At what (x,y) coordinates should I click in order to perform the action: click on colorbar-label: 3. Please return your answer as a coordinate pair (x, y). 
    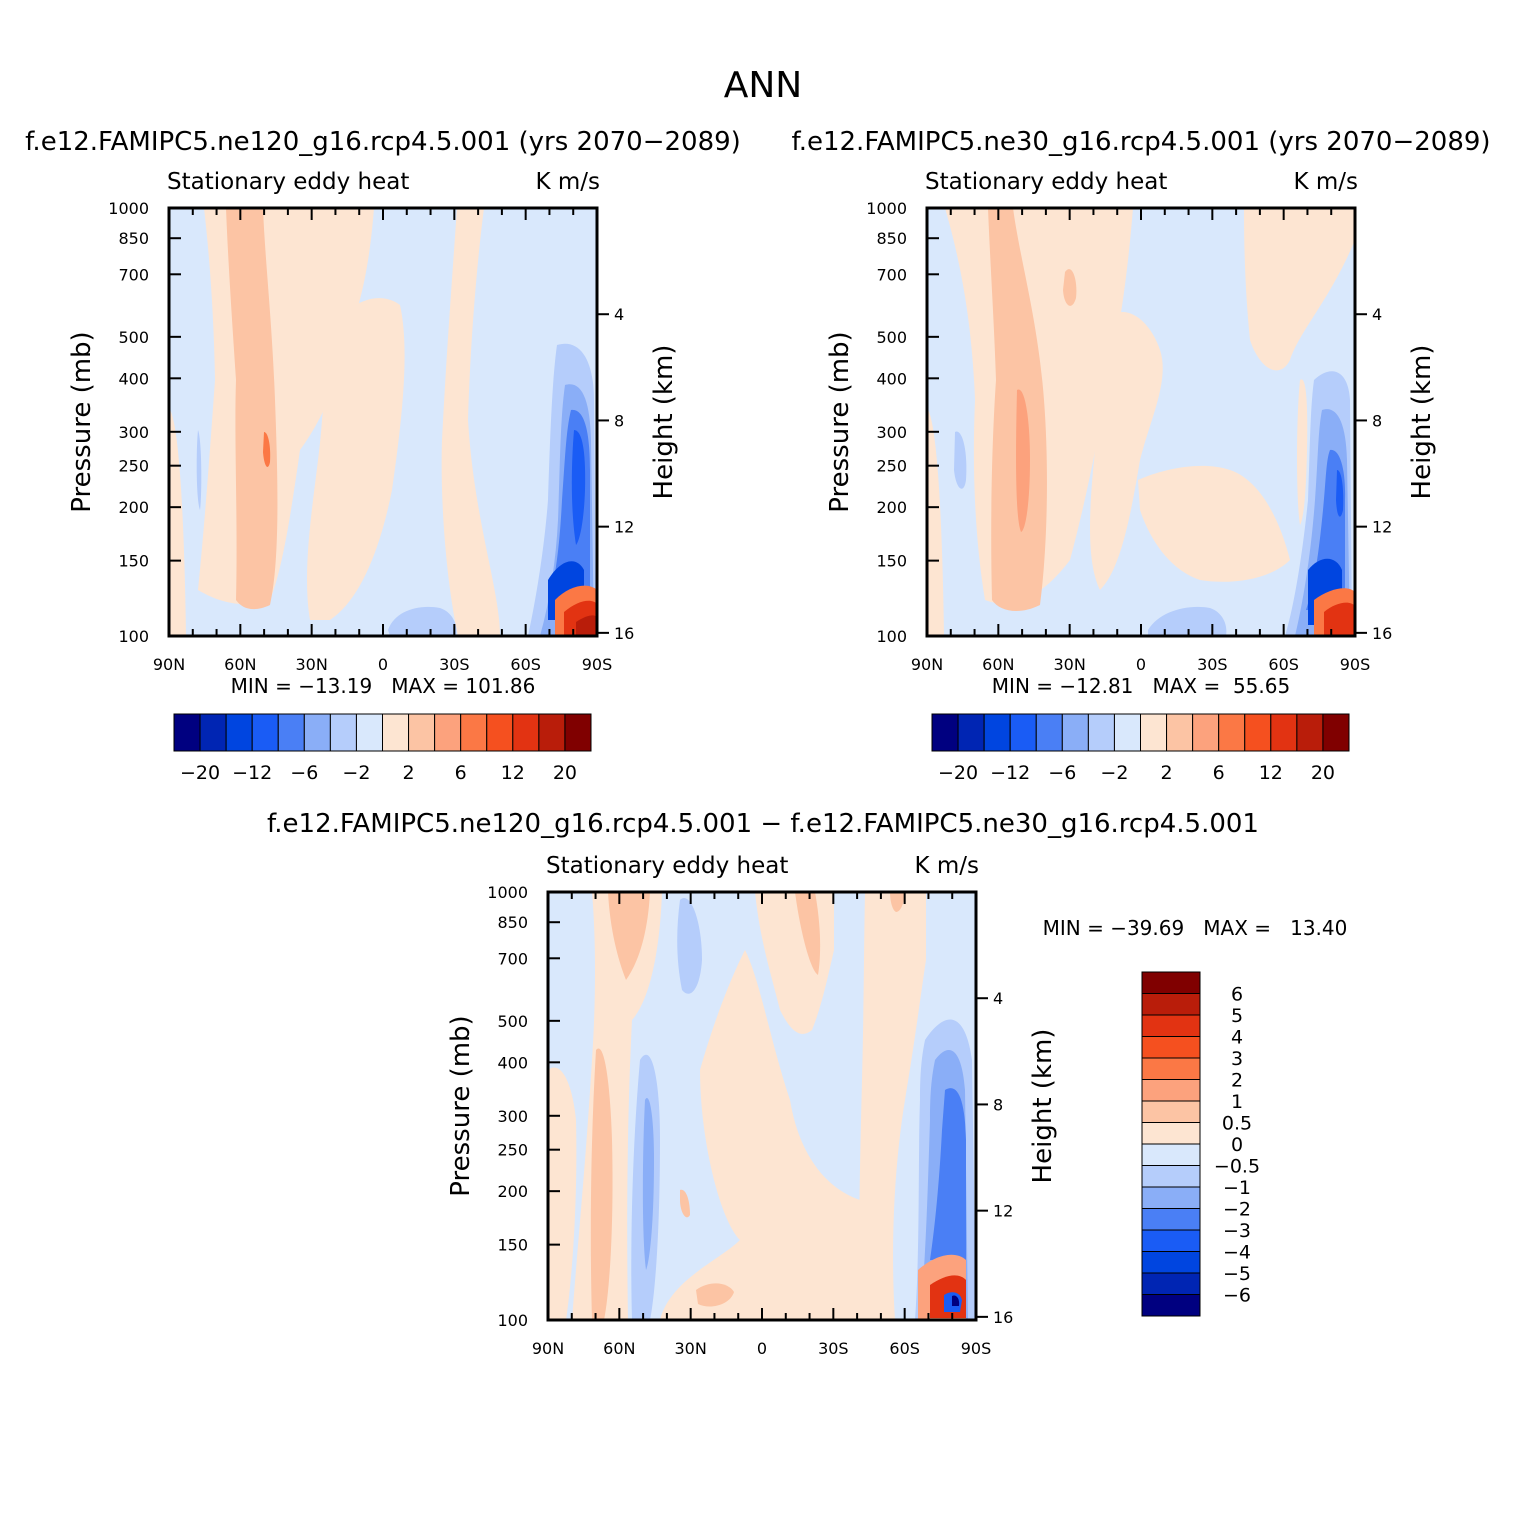
    Looking at the image, I should click on (1237, 1059).